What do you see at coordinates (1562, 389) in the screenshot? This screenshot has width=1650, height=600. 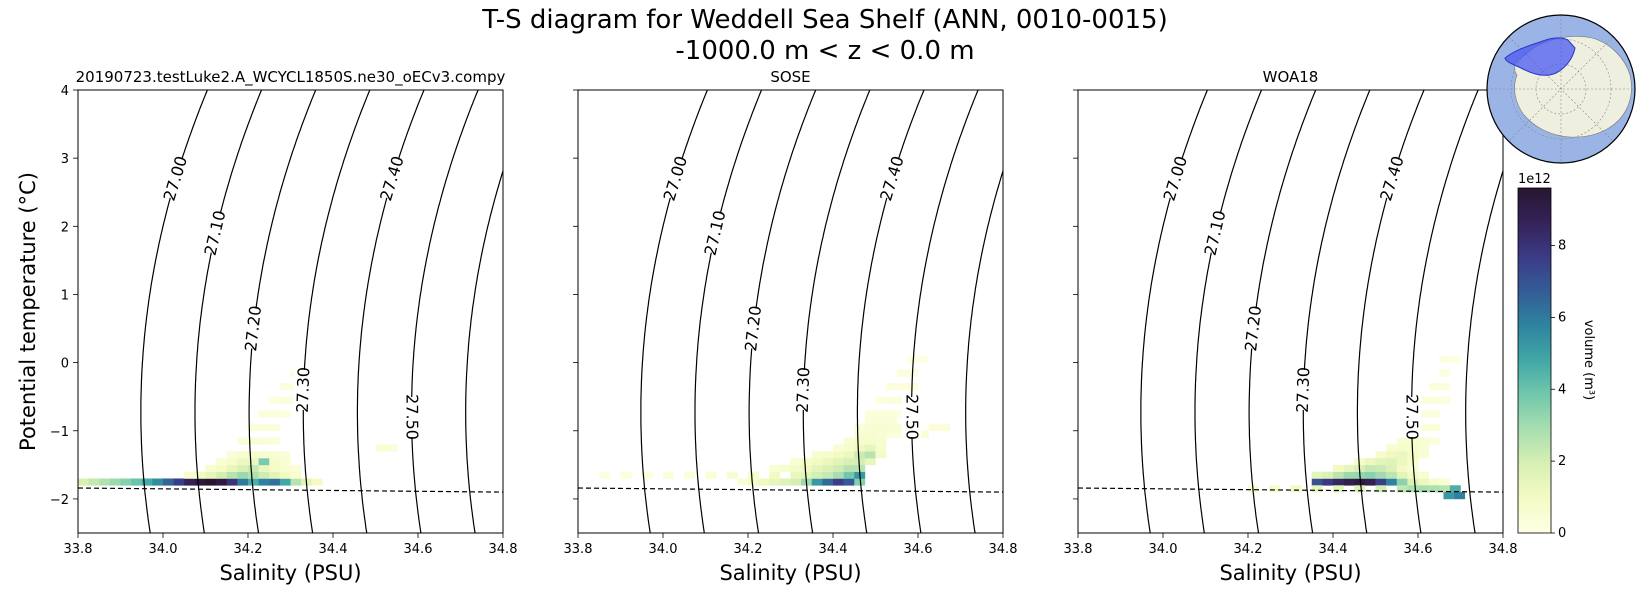 I see `colorbar-tick-label: 4` at bounding box center [1562, 389].